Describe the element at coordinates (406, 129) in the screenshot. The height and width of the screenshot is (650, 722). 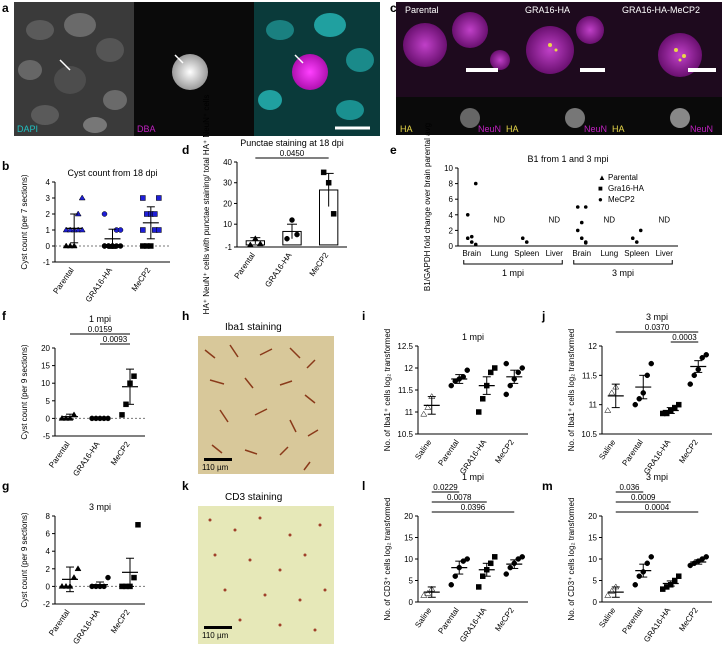
I see `label-c-ha-1: HA` at that location.